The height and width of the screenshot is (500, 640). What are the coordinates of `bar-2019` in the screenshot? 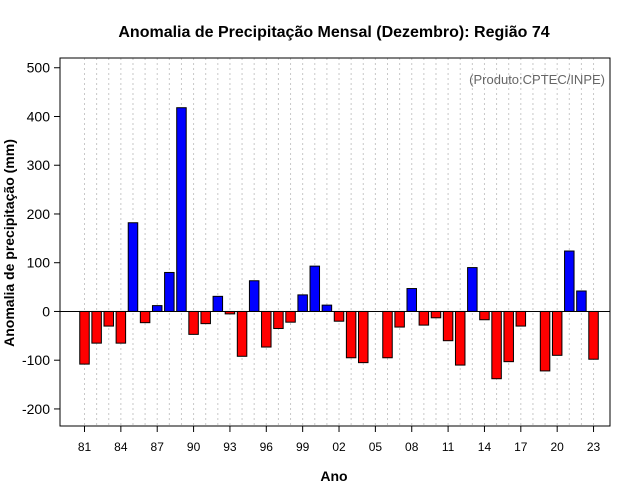 It's located at (545, 341).